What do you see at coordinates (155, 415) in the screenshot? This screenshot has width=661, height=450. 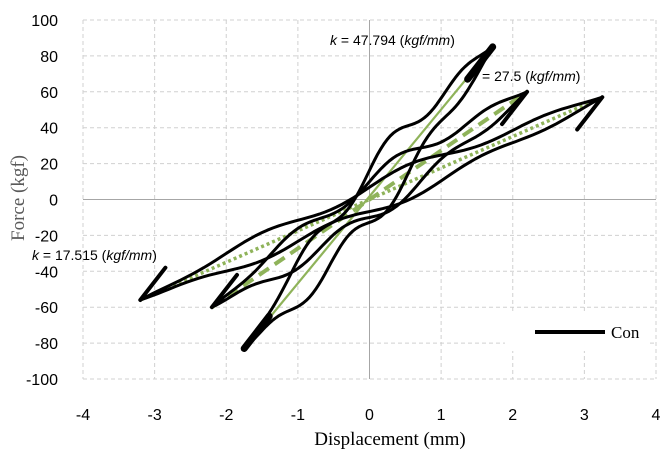 I see `x-tick-label: -3` at bounding box center [155, 415].